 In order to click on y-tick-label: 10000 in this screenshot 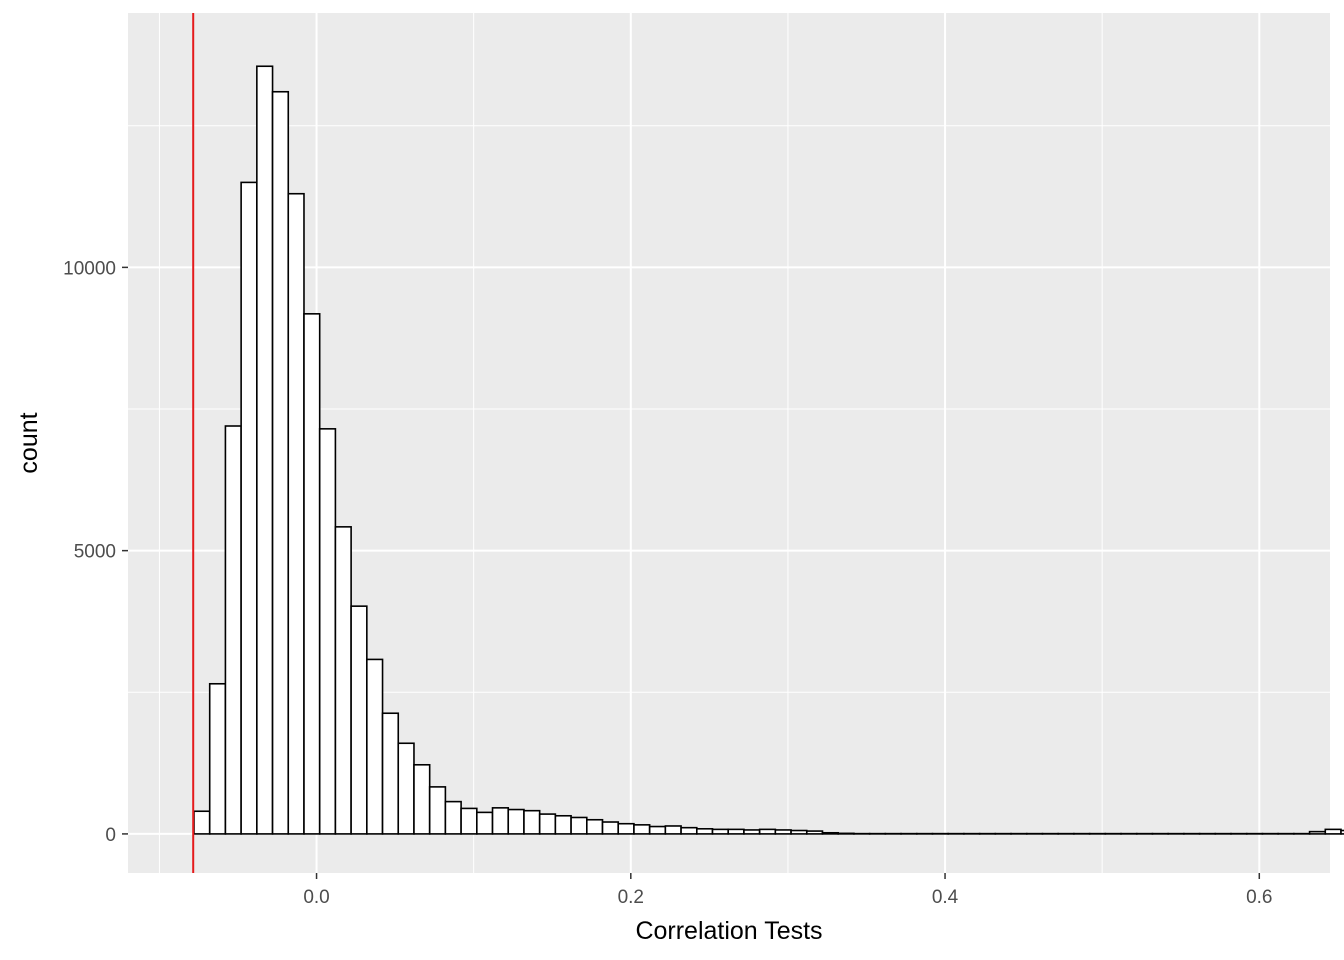, I will do `click(89, 268)`.